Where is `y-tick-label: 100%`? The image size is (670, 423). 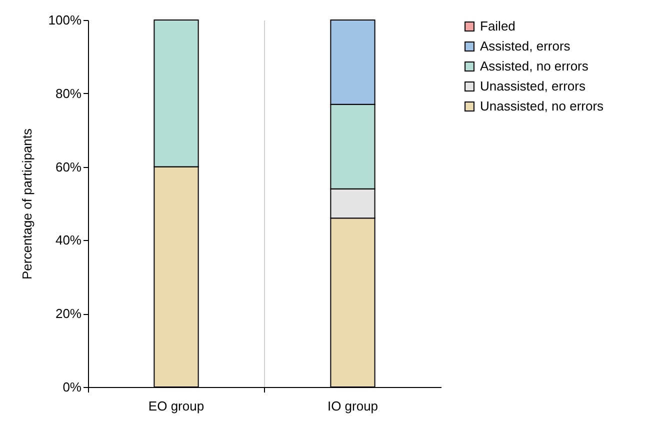 y-tick-label: 100% is located at coordinates (65, 20).